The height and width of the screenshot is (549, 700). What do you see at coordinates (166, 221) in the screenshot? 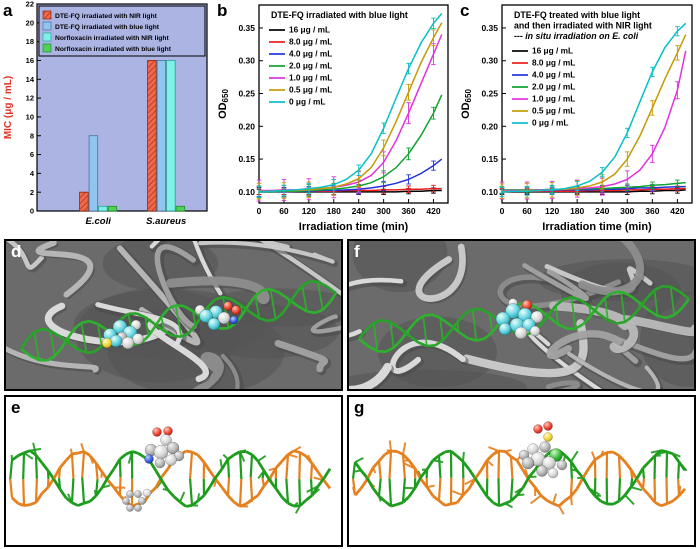
I see `svg-text: S.aureus` at bounding box center [166, 221].